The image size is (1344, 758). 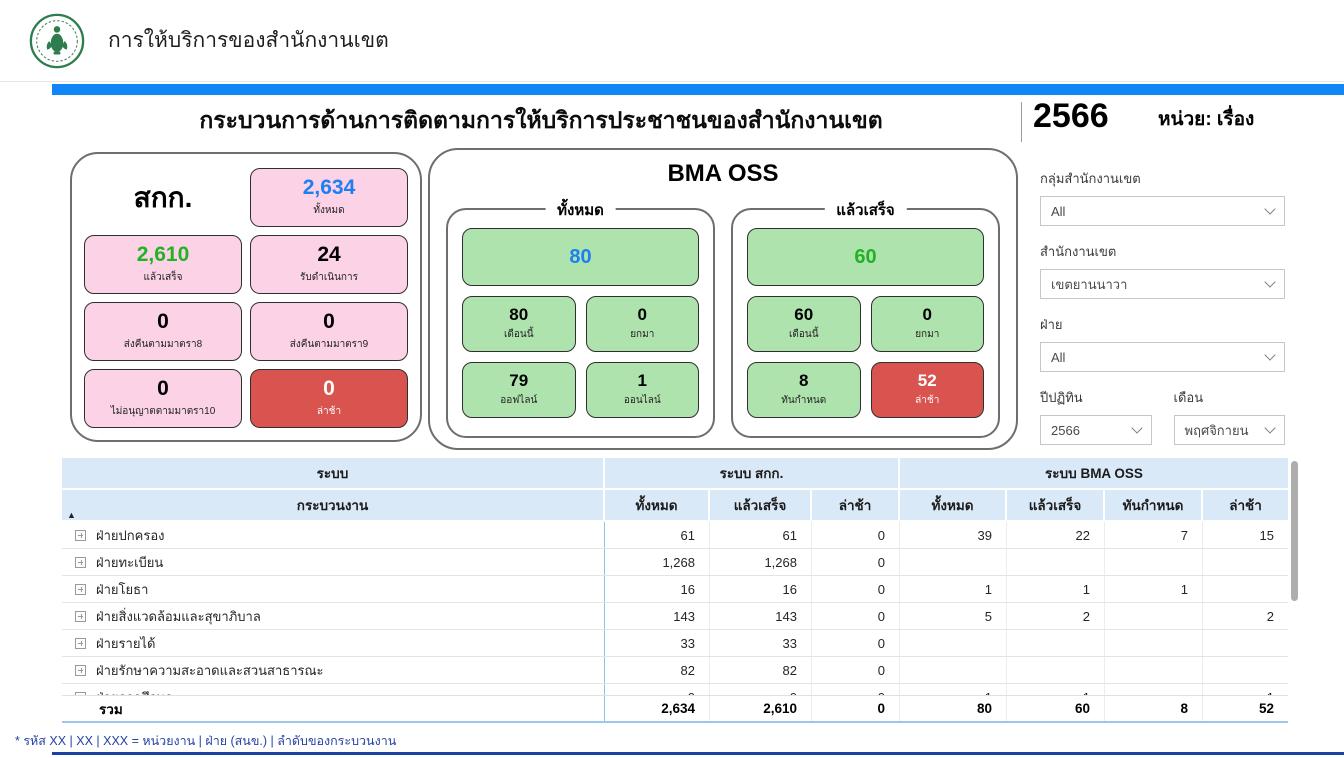 What do you see at coordinates (1294, 531) in the screenshot?
I see `table-scrollbar` at bounding box center [1294, 531].